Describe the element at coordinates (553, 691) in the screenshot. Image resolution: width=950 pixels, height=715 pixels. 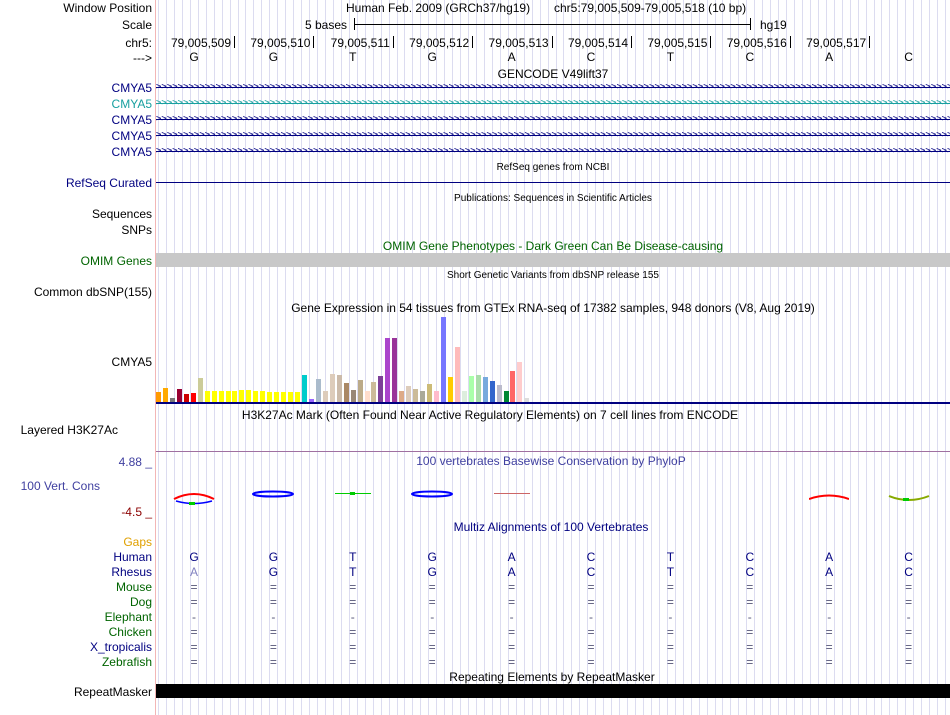
I see `repeatmasker-bar` at that location.